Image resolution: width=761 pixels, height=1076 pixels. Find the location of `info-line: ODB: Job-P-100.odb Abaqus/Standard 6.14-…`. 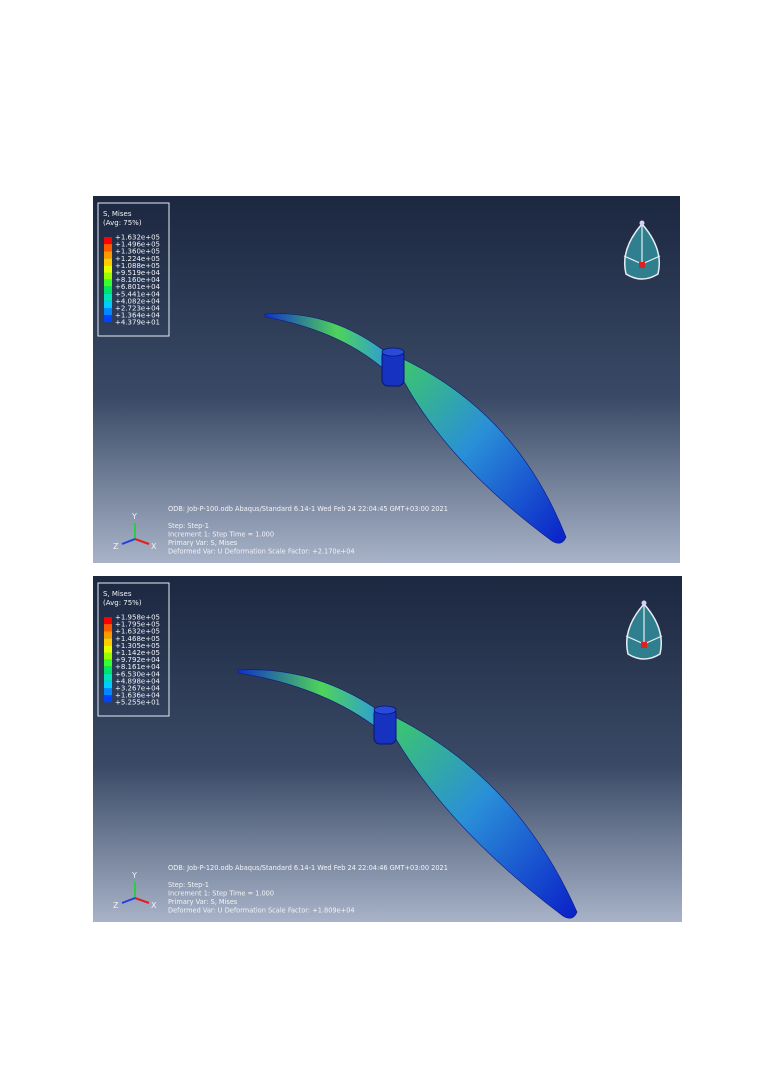

info-line: ODB: Job-P-100.odb Abaqus/Standard 6.14-… is located at coordinates (308, 509).